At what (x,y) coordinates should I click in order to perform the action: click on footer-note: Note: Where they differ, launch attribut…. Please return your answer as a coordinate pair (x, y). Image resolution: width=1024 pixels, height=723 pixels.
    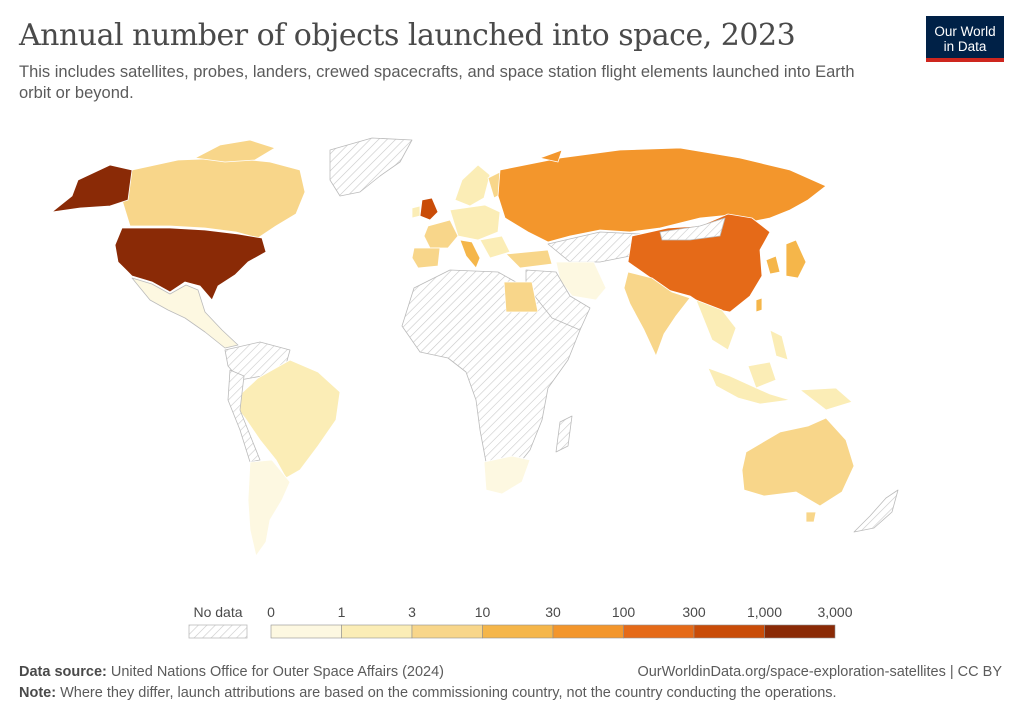
    Looking at the image, I should click on (428, 693).